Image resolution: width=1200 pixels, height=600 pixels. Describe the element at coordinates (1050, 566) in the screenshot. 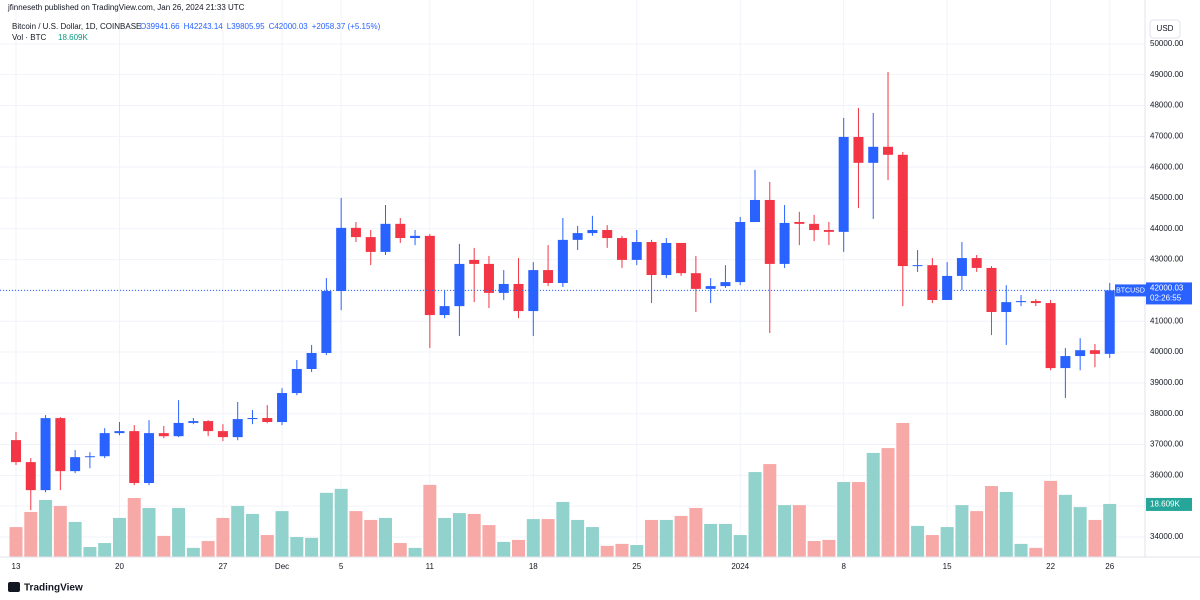

I see `x-tick-label: 22` at that location.